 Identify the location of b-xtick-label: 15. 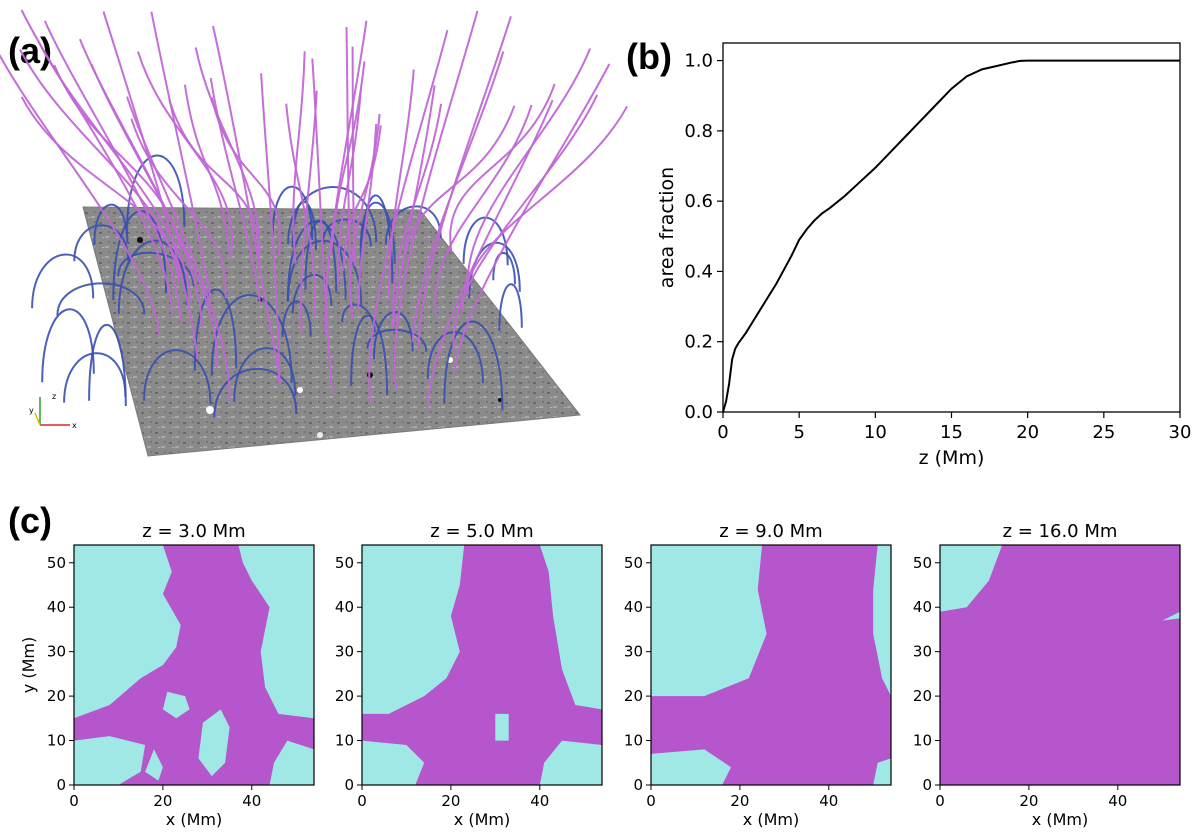
(951, 432).